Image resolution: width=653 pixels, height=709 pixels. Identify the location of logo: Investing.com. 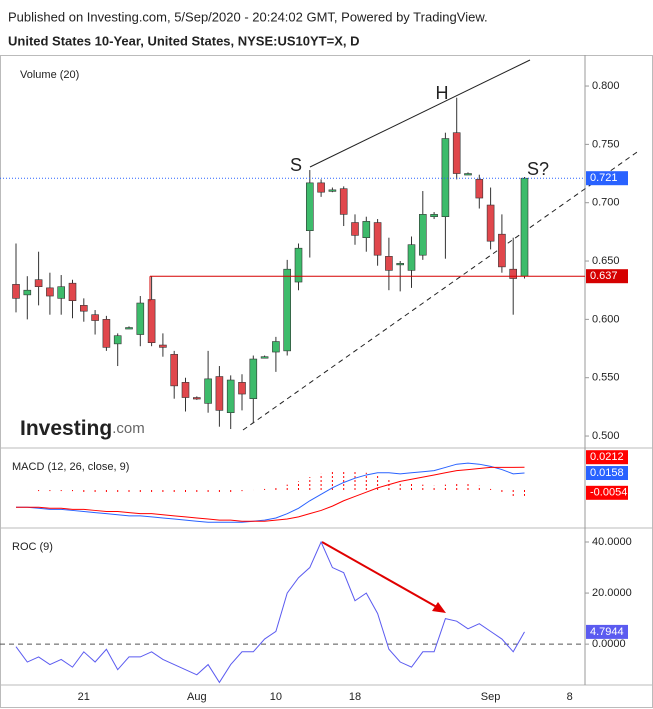
(82, 428).